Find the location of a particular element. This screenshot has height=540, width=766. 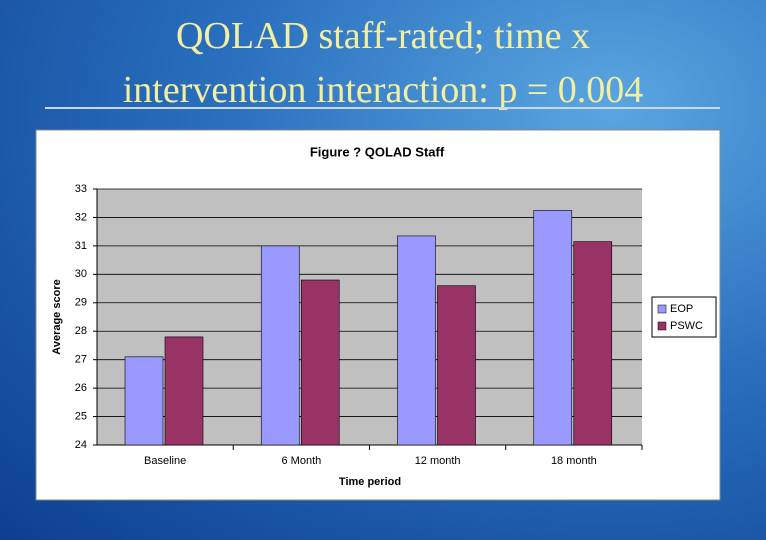

y-tick-label: 29 is located at coordinates (81, 303).